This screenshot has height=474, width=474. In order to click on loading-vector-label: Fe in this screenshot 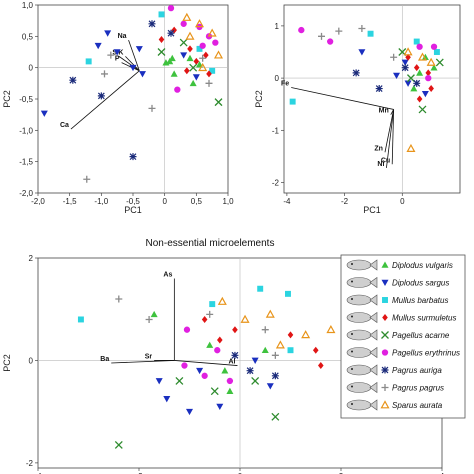, I will do `click(285, 84)`.